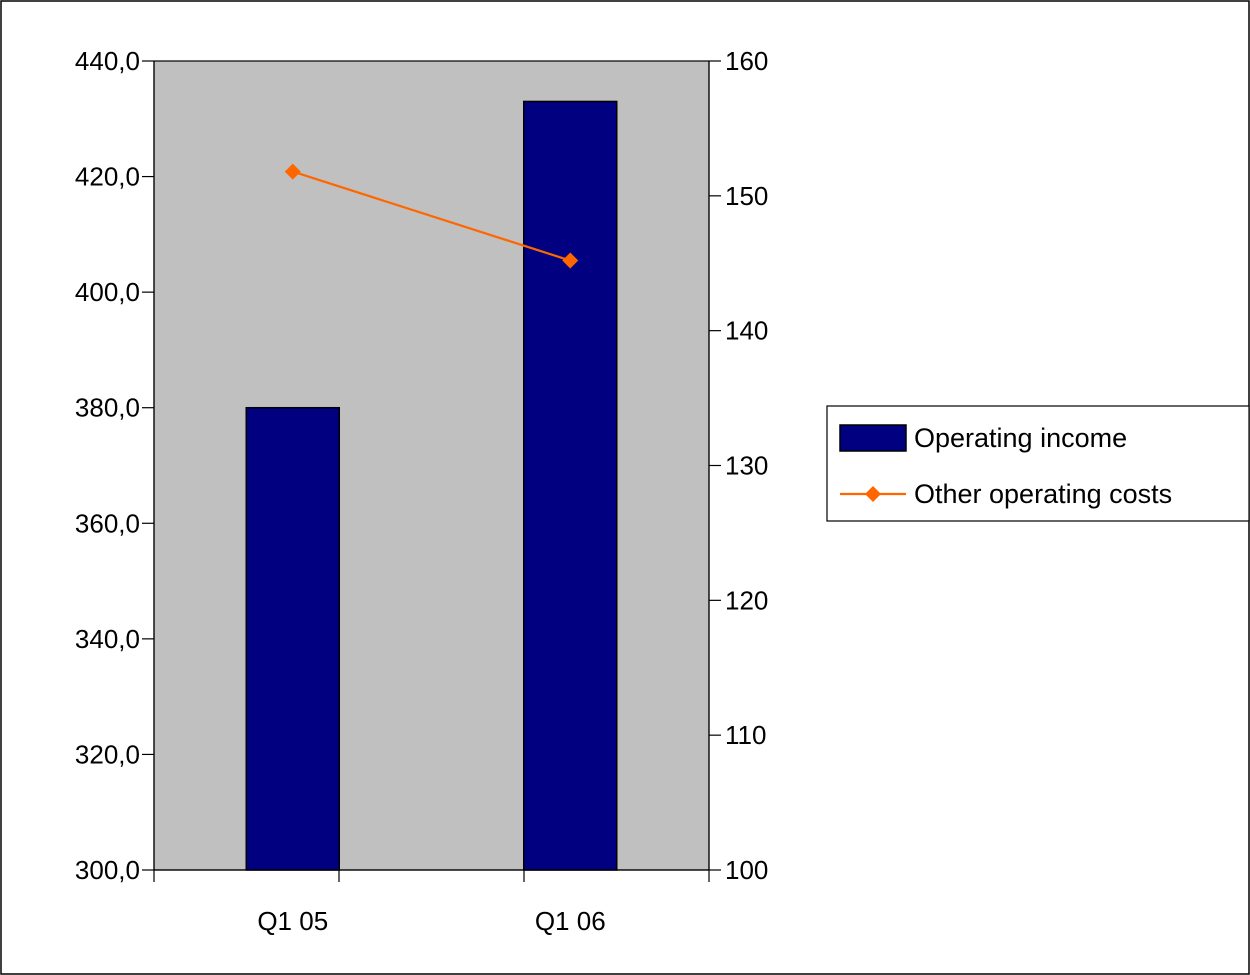 This screenshot has height=975, width=1250. What do you see at coordinates (107, 754) in the screenshot?
I see `left-tick-label-1: 320,0` at bounding box center [107, 754].